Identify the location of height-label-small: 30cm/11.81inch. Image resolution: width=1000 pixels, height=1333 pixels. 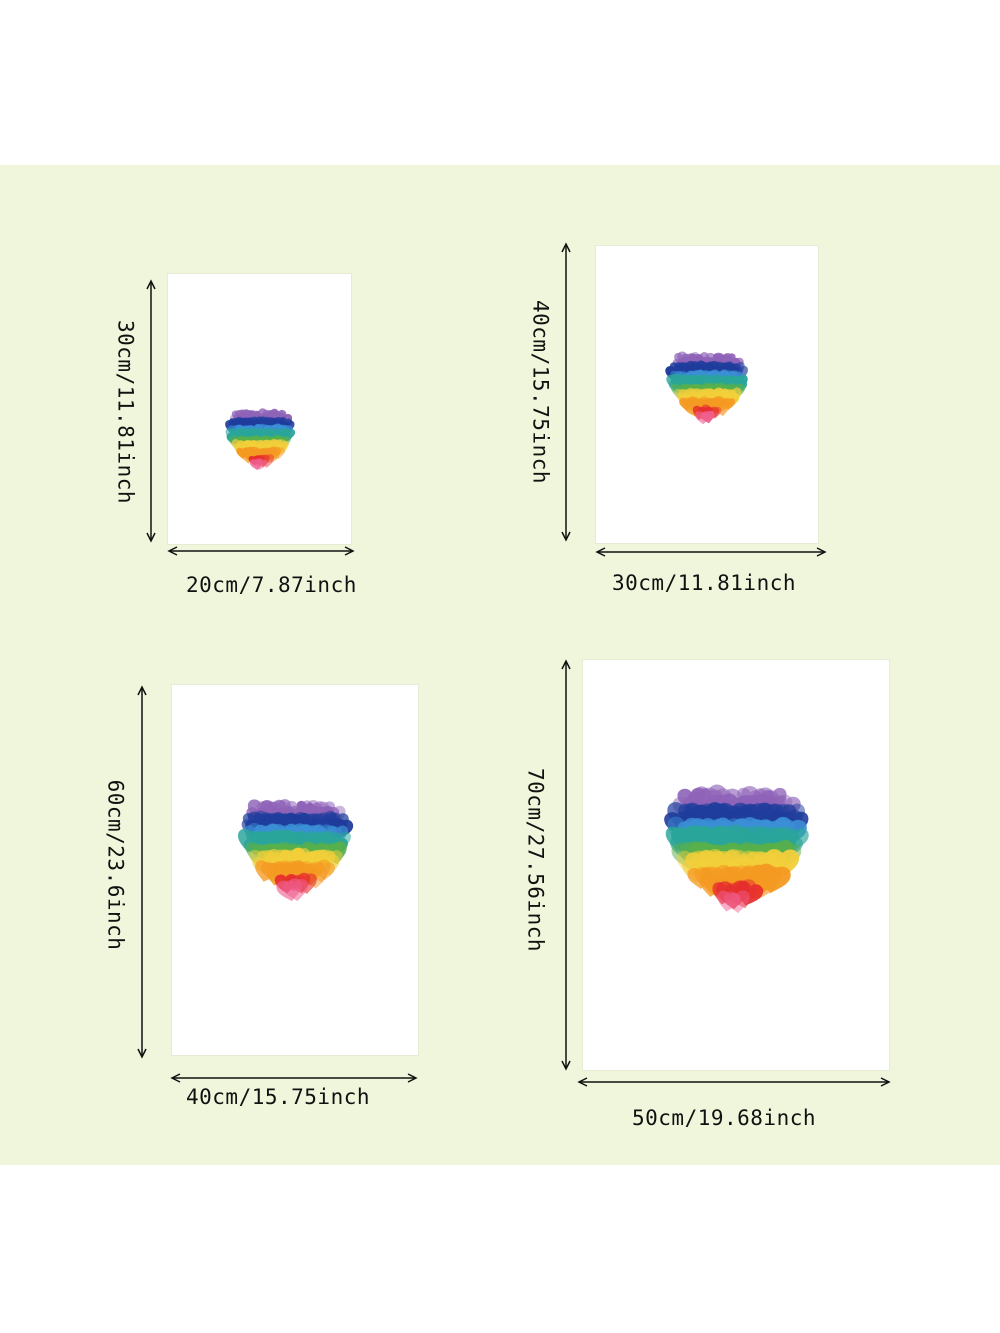
(125, 412).